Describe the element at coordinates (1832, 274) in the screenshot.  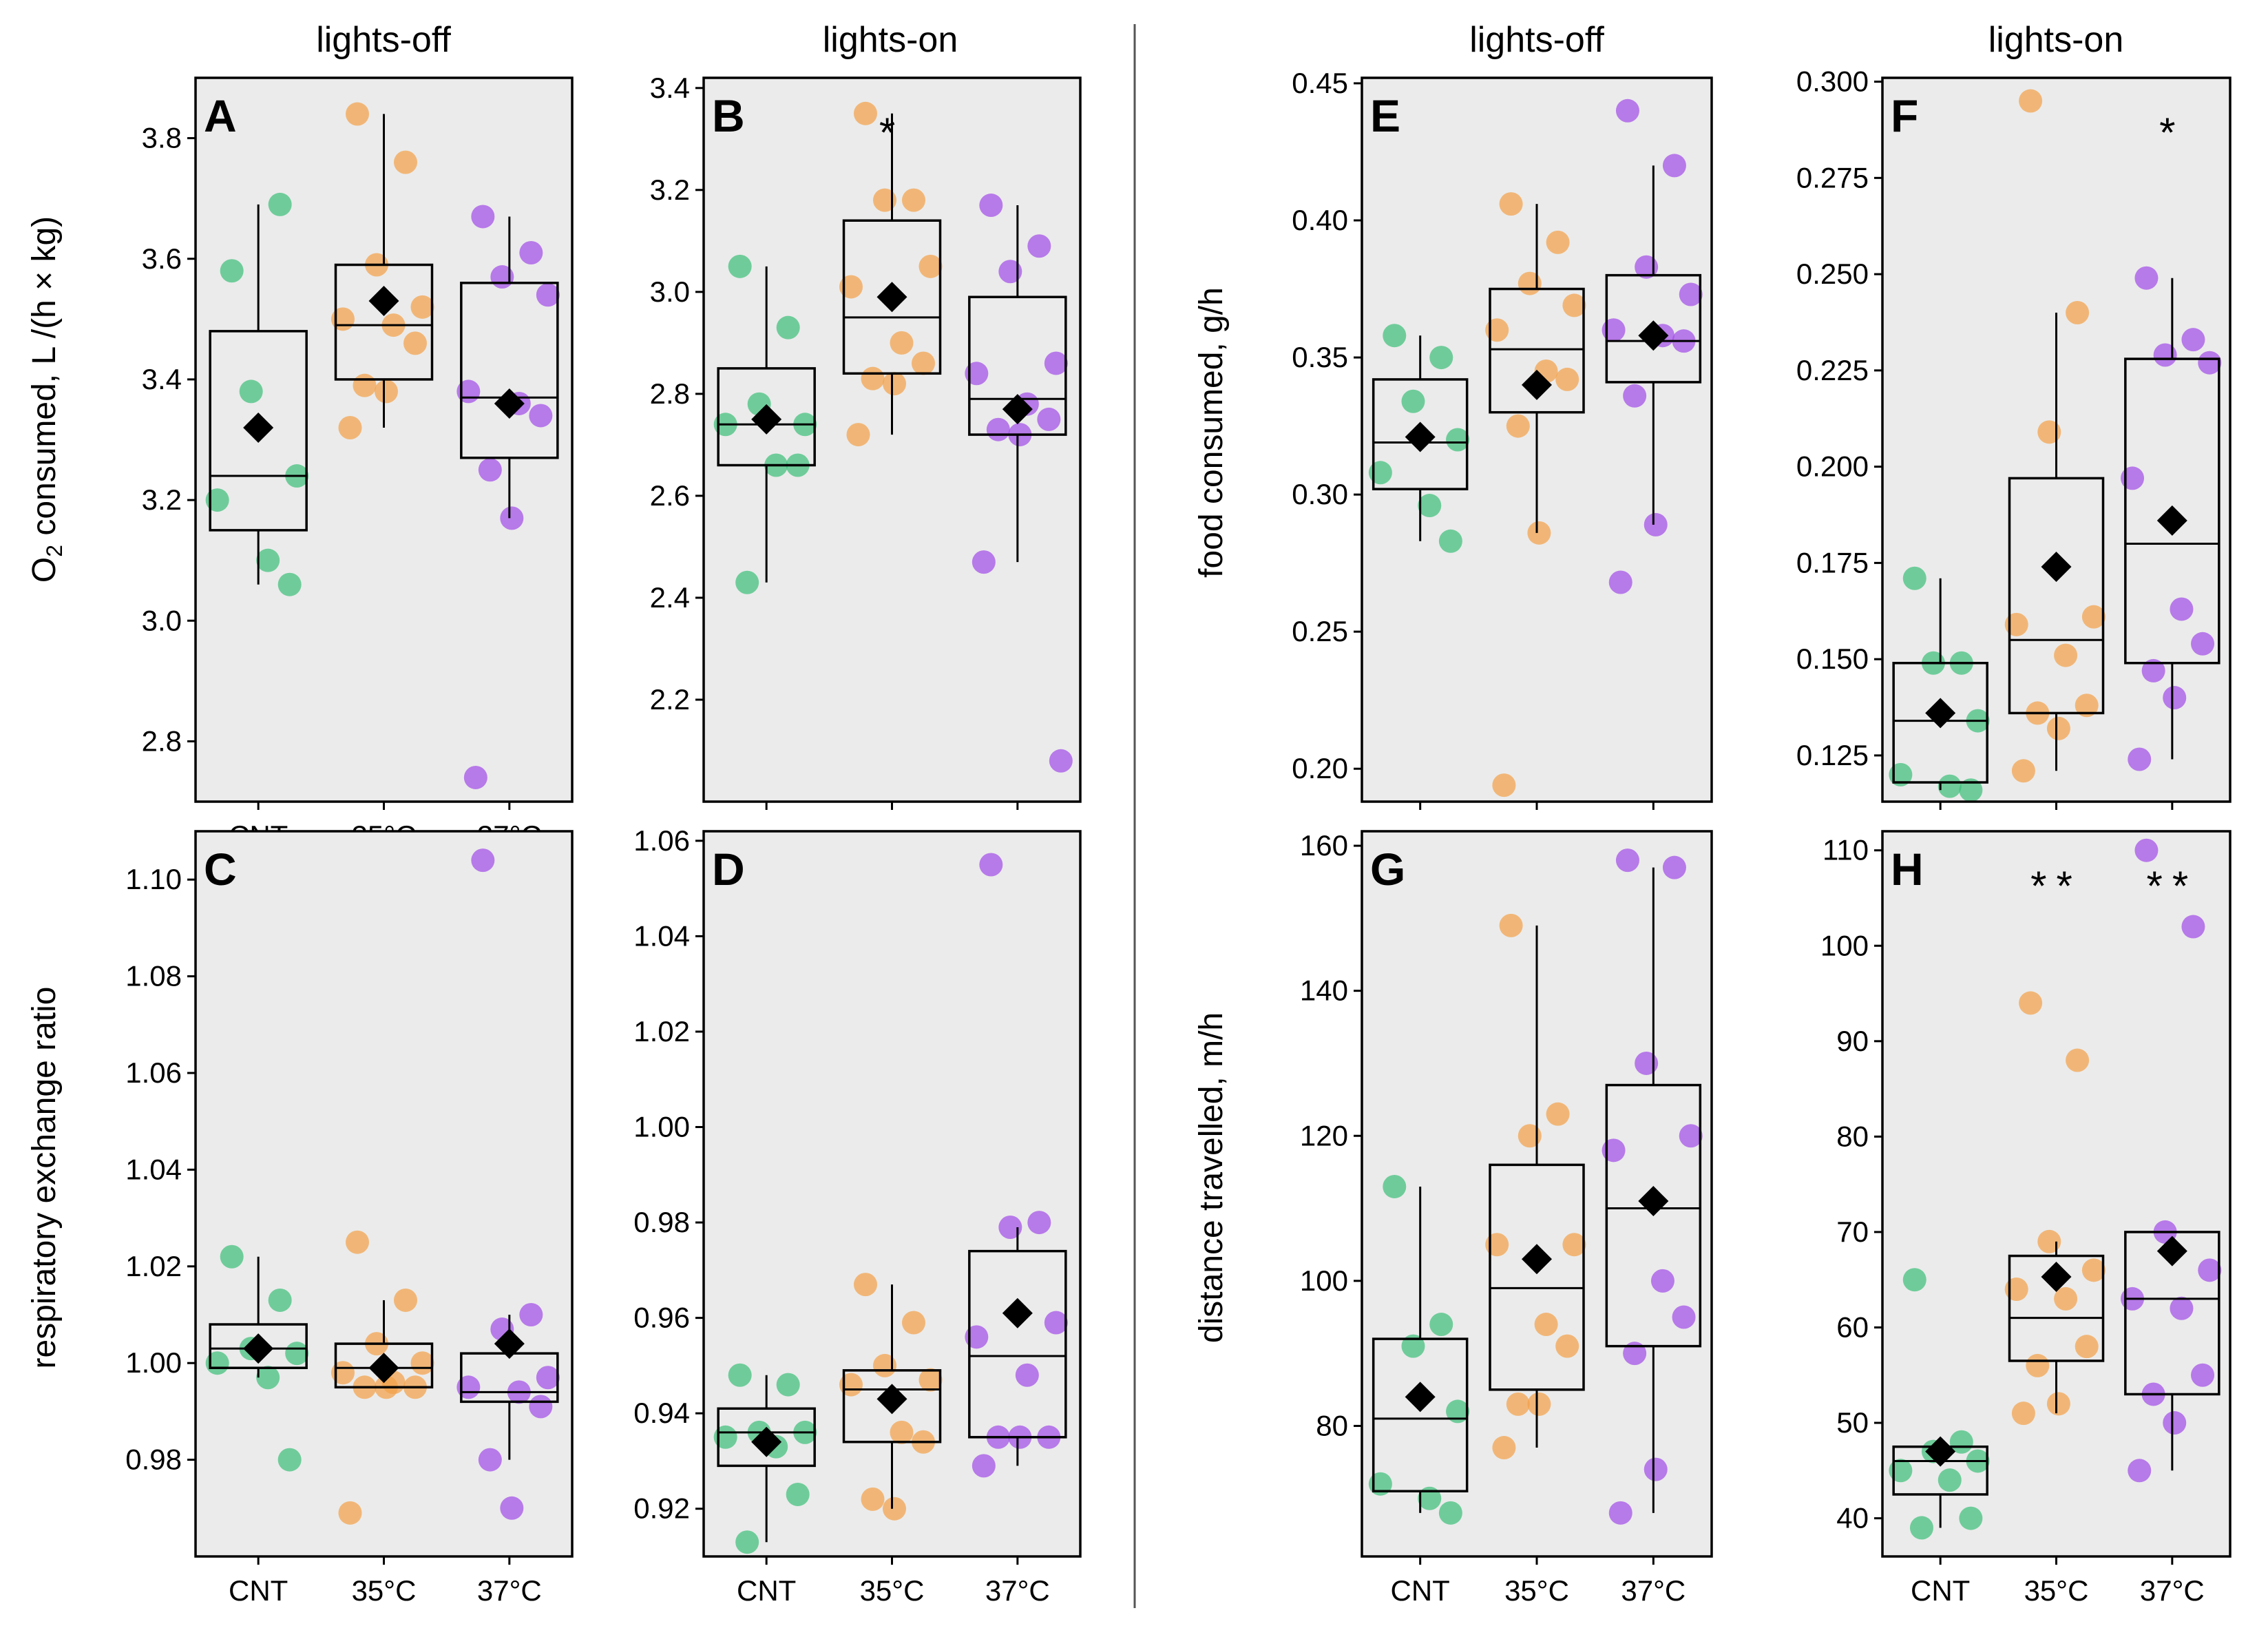
I see `y-tick-label: 0.250` at that location.